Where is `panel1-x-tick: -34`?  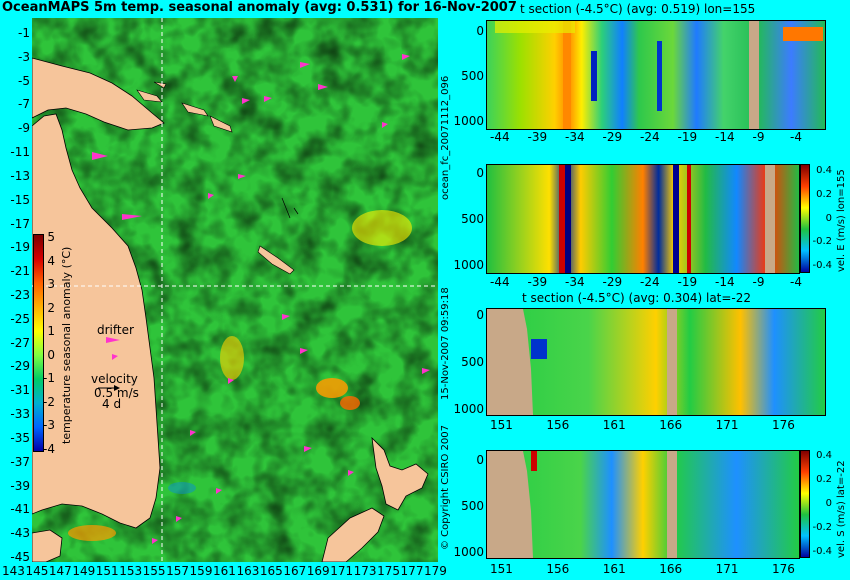
panel1-x-tick: -34 is located at coordinates (575, 137).